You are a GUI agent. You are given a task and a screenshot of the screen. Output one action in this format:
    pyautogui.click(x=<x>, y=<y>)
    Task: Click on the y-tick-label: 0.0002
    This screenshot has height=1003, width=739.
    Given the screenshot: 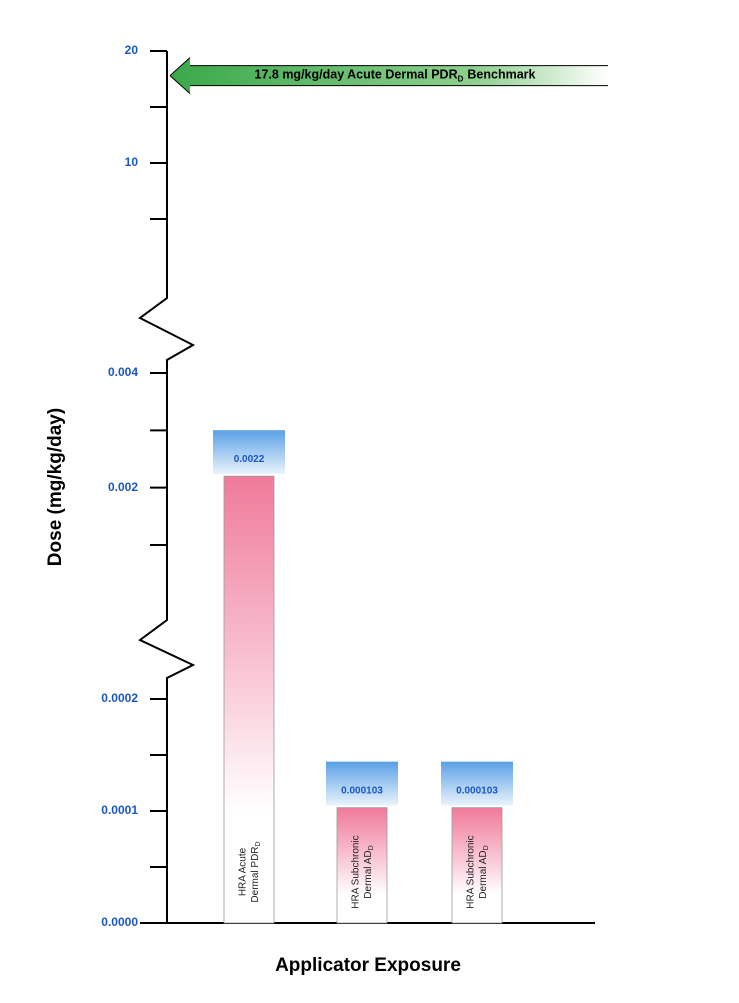 What is the action you would take?
    pyautogui.click(x=119, y=698)
    